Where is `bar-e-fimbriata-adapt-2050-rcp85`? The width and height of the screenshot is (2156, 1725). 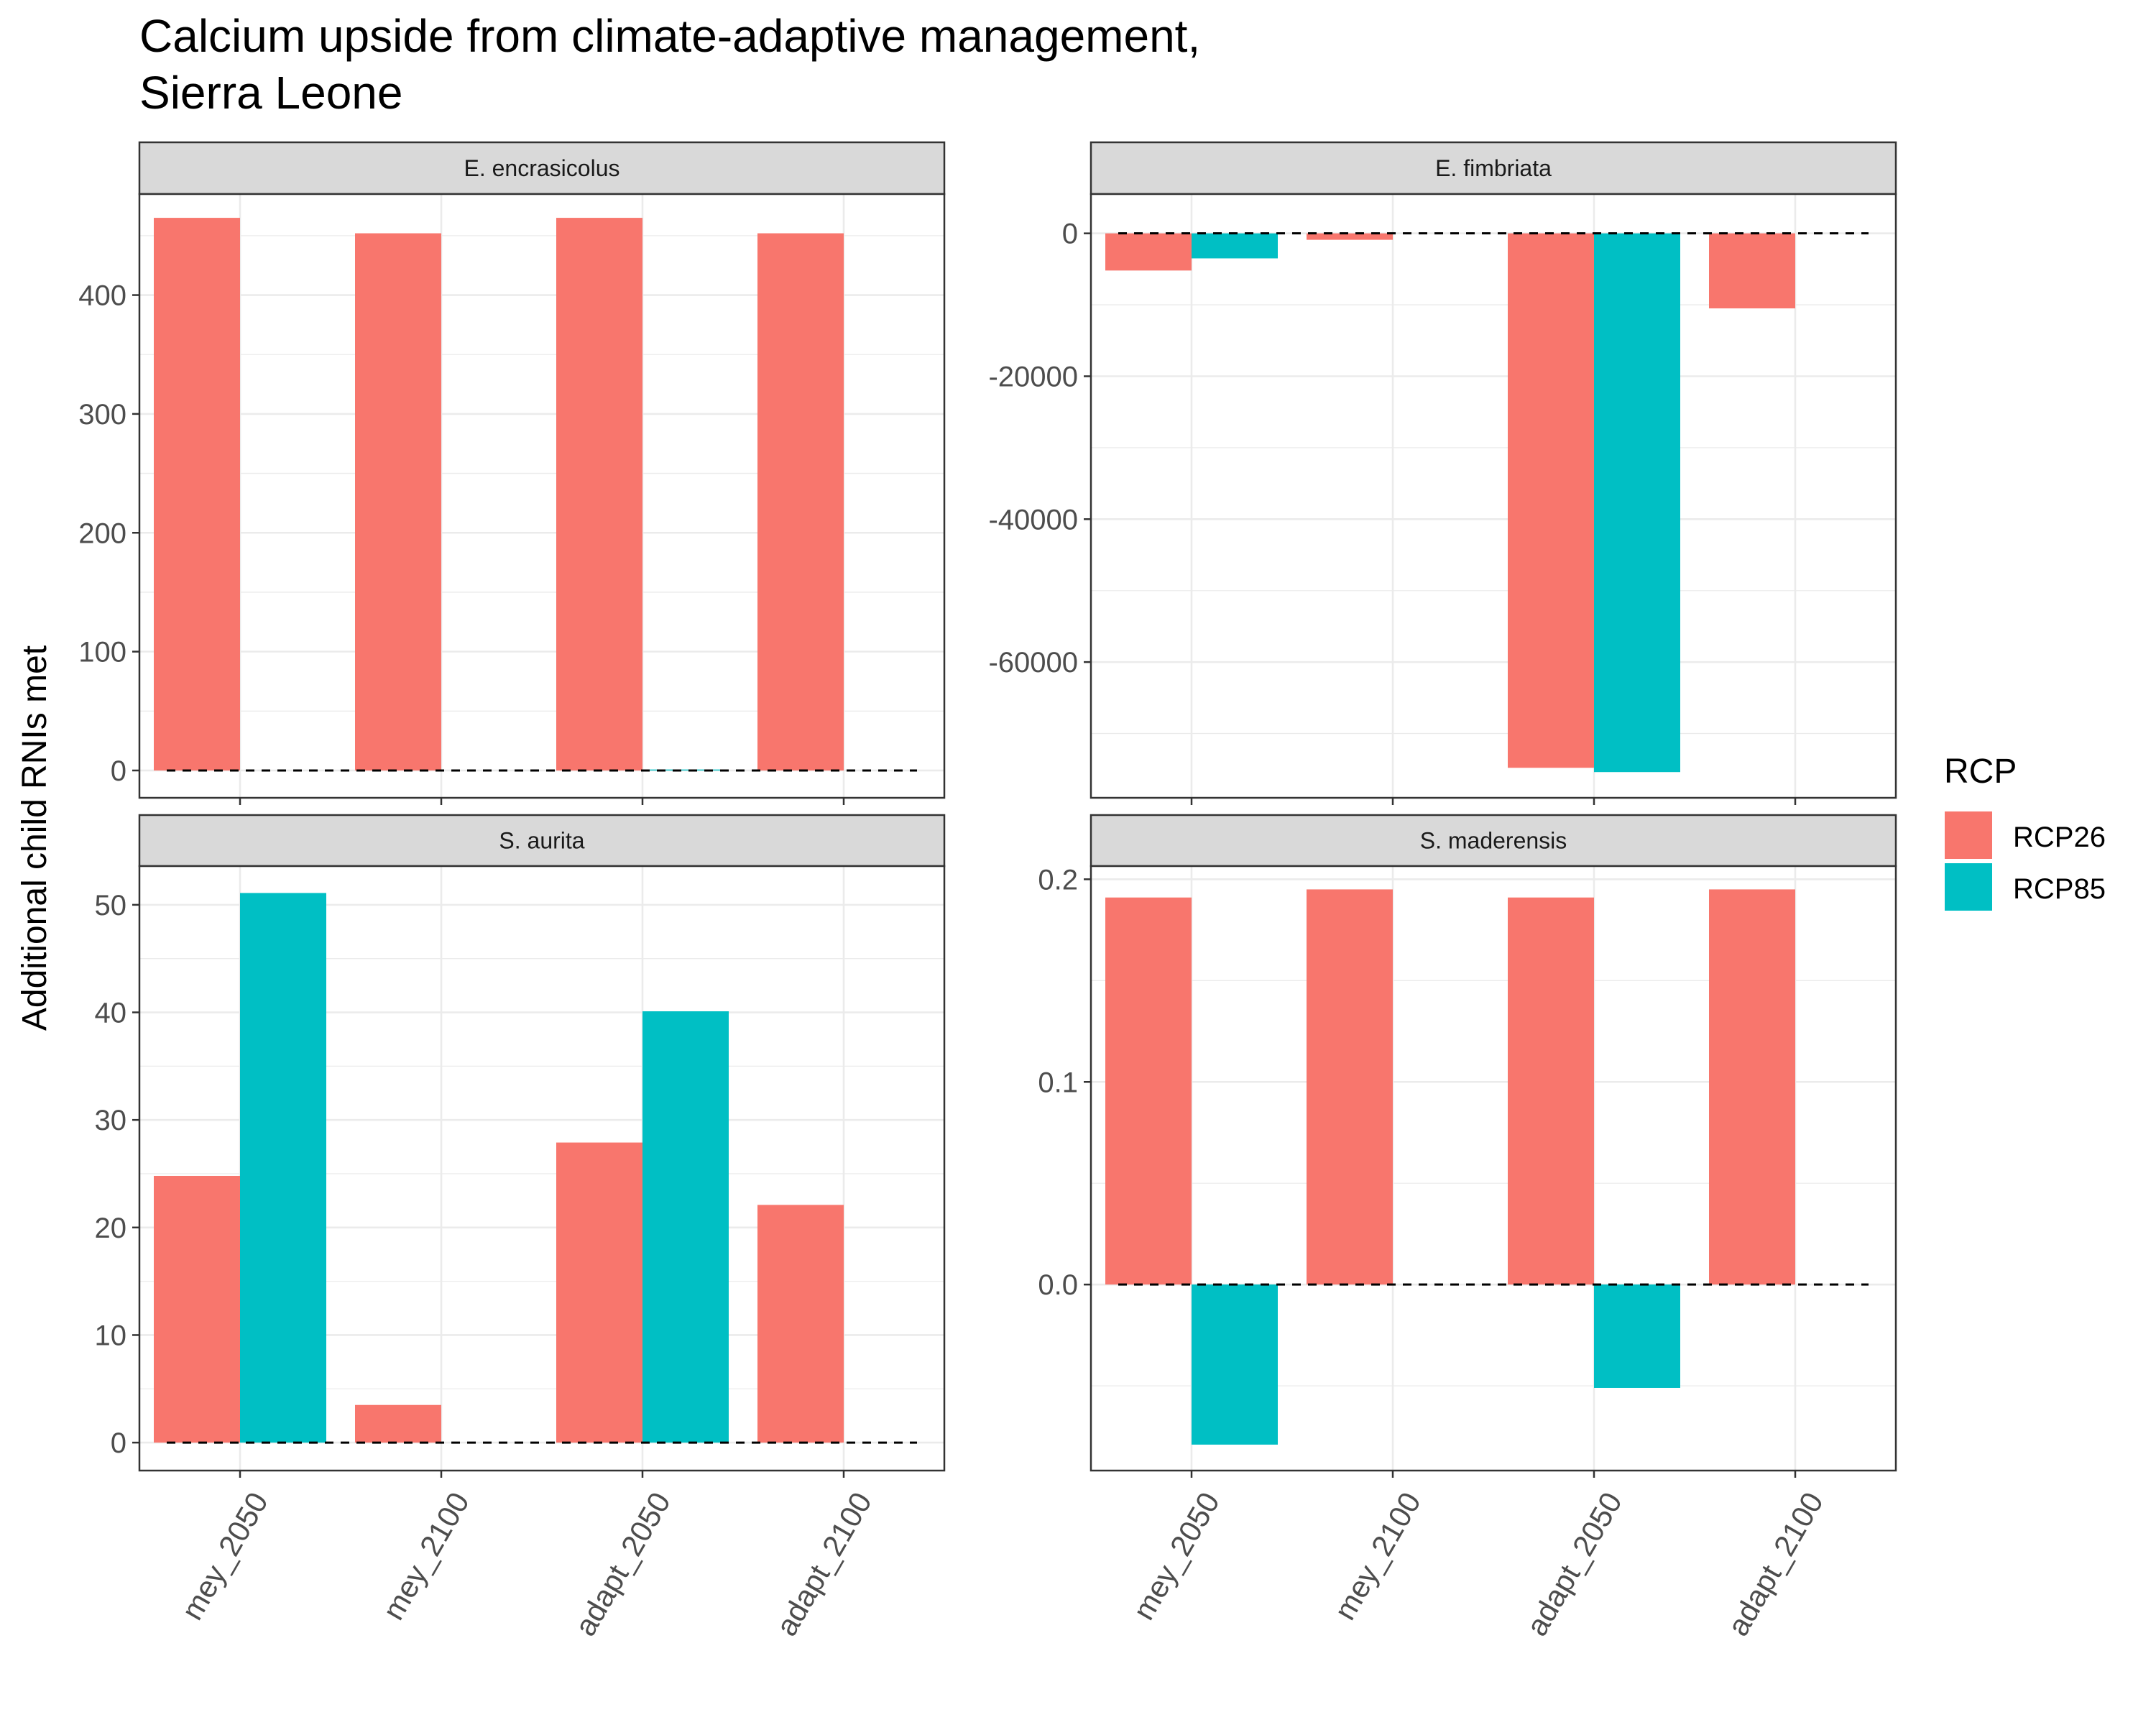
bar-e-fimbriata-adapt-2050-rcp85 is located at coordinates (1637, 503).